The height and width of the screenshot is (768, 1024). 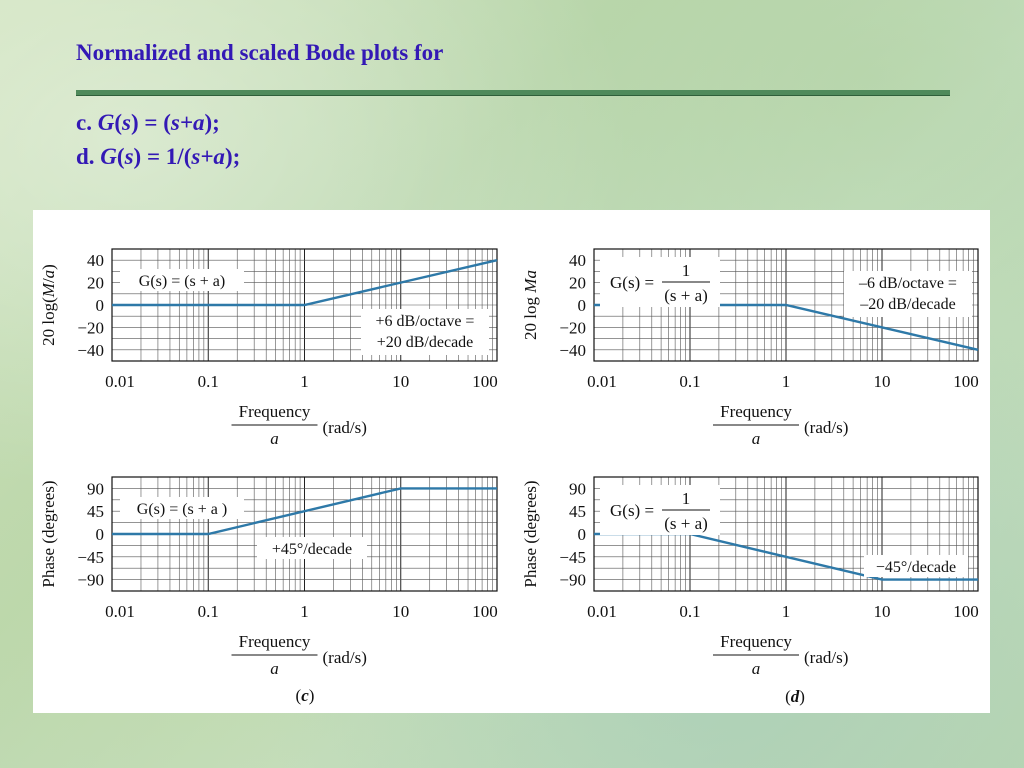 I want to click on c-phase-ytick-label: −45, so click(x=90, y=557).